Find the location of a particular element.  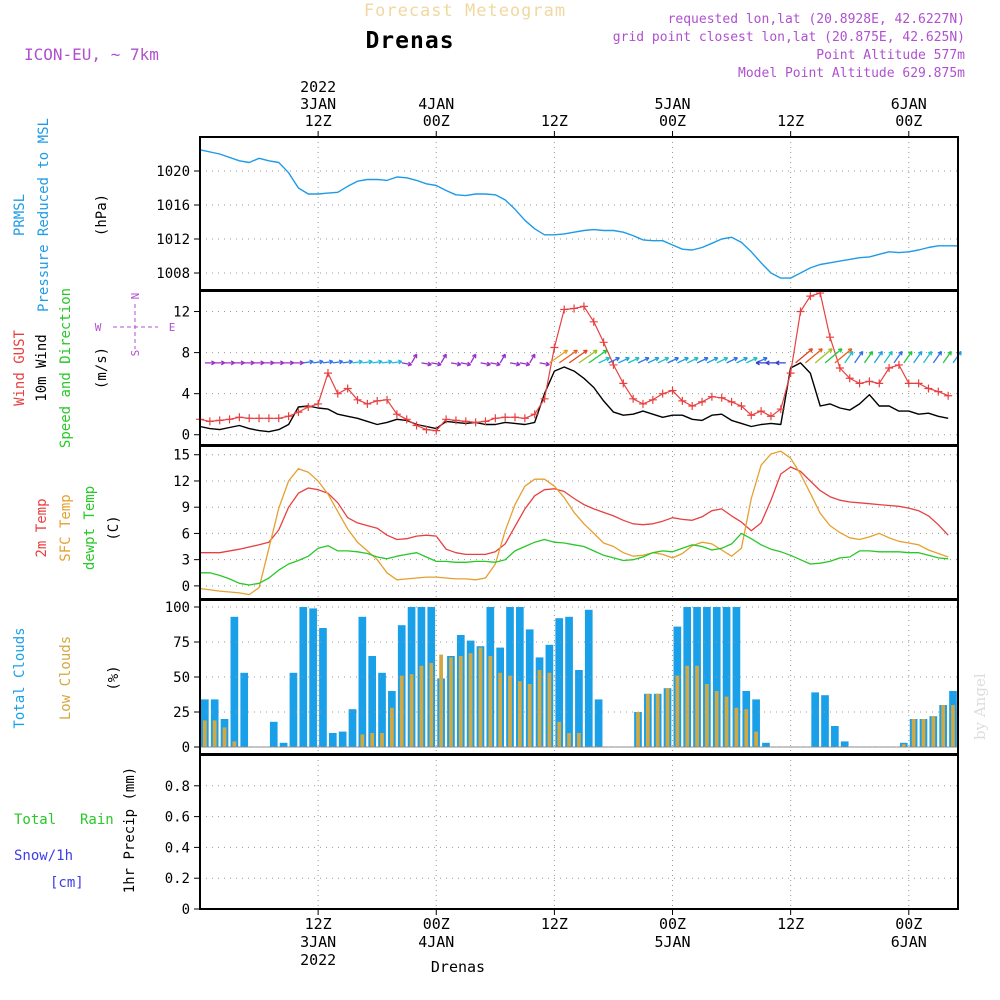

temp-tick-label: 12 is located at coordinates (181, 482).